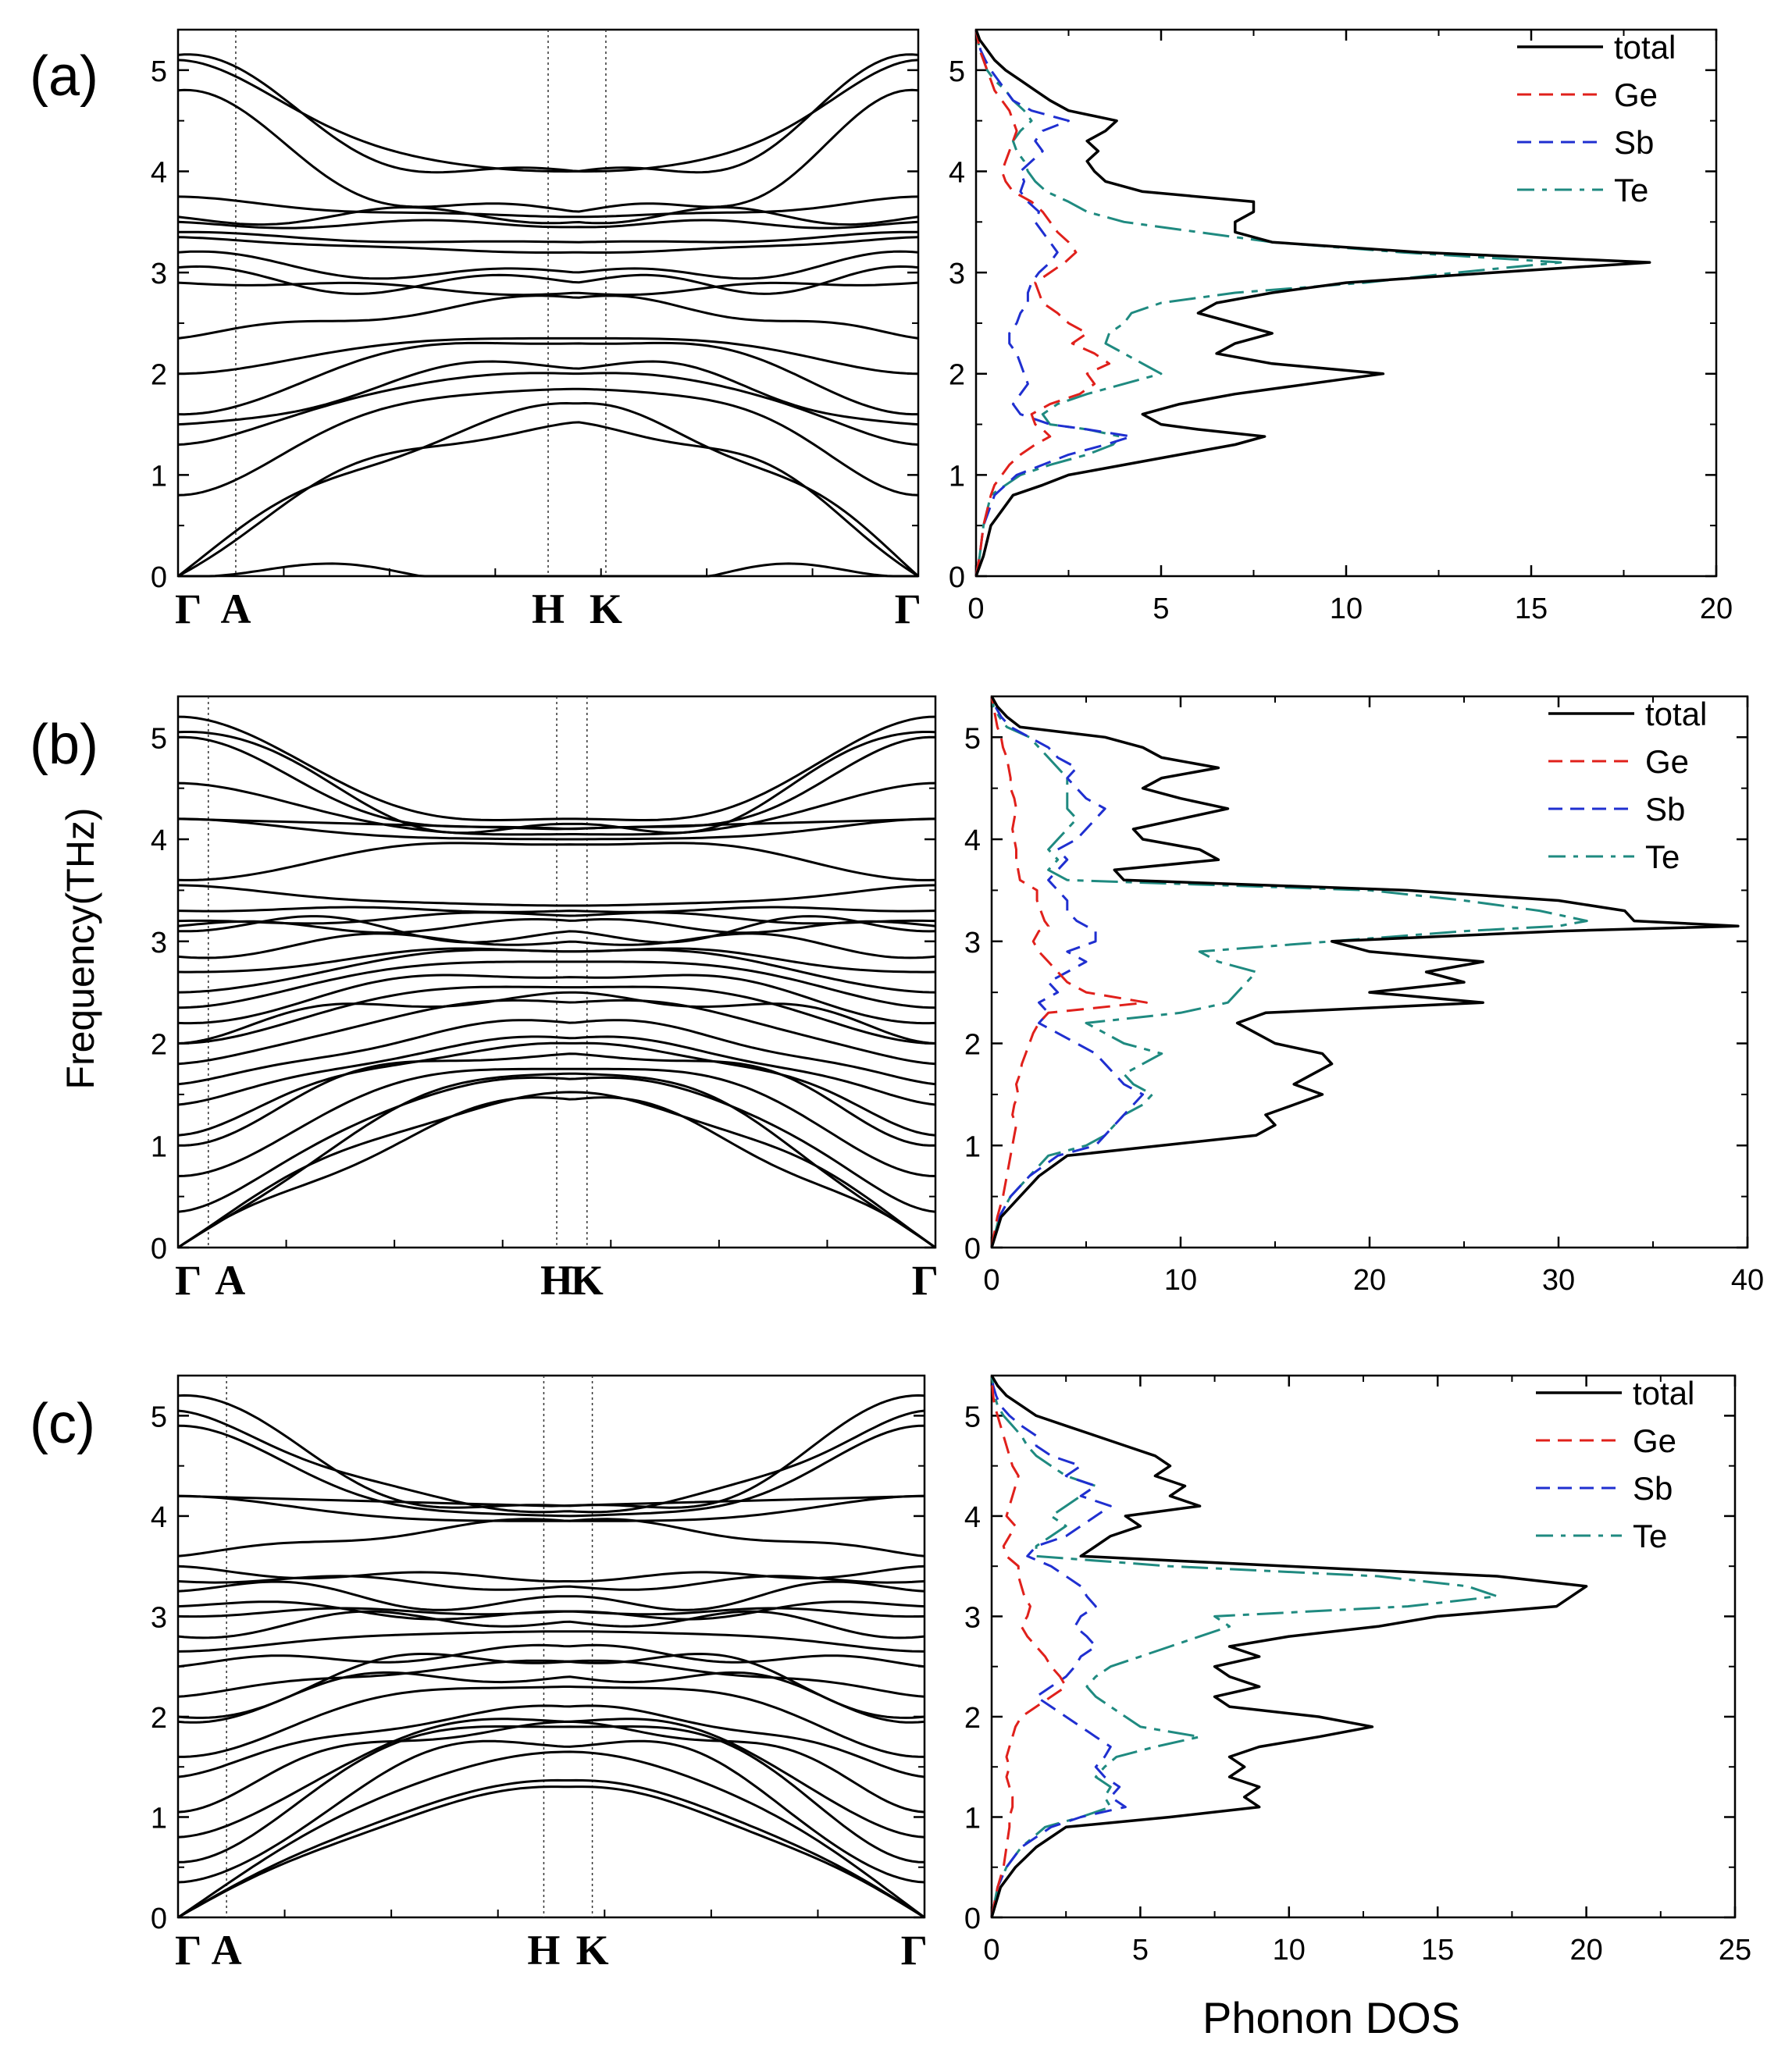 Image resolution: width=1792 pixels, height=2054 pixels. Describe the element at coordinates (972, 1919) in the screenshot. I see `dos-c-ytick-label: 0` at that location.